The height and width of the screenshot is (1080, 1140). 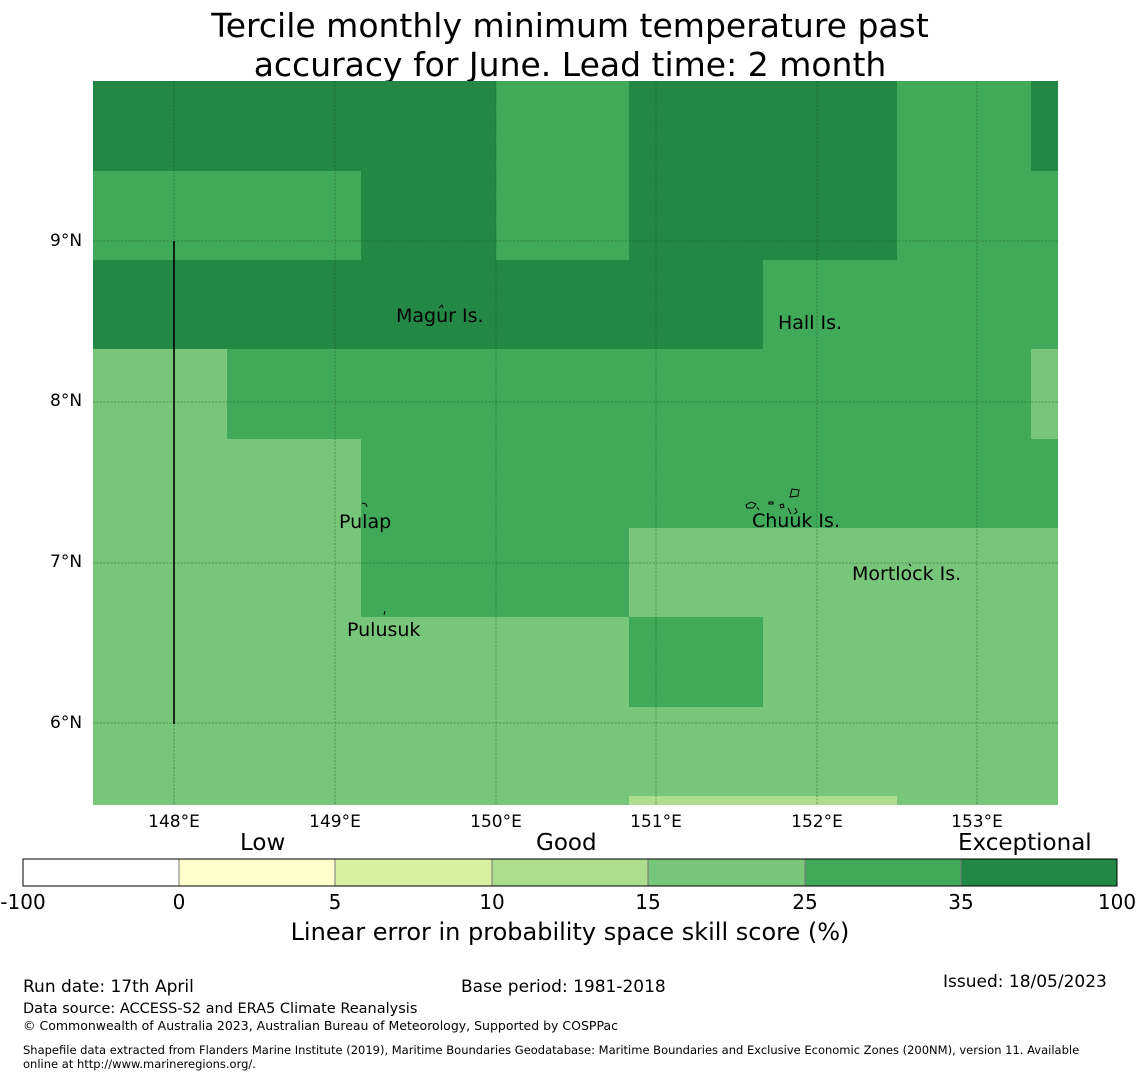 What do you see at coordinates (563, 987) in the screenshot?
I see `base-period: Base period: 1981-2018` at bounding box center [563, 987].